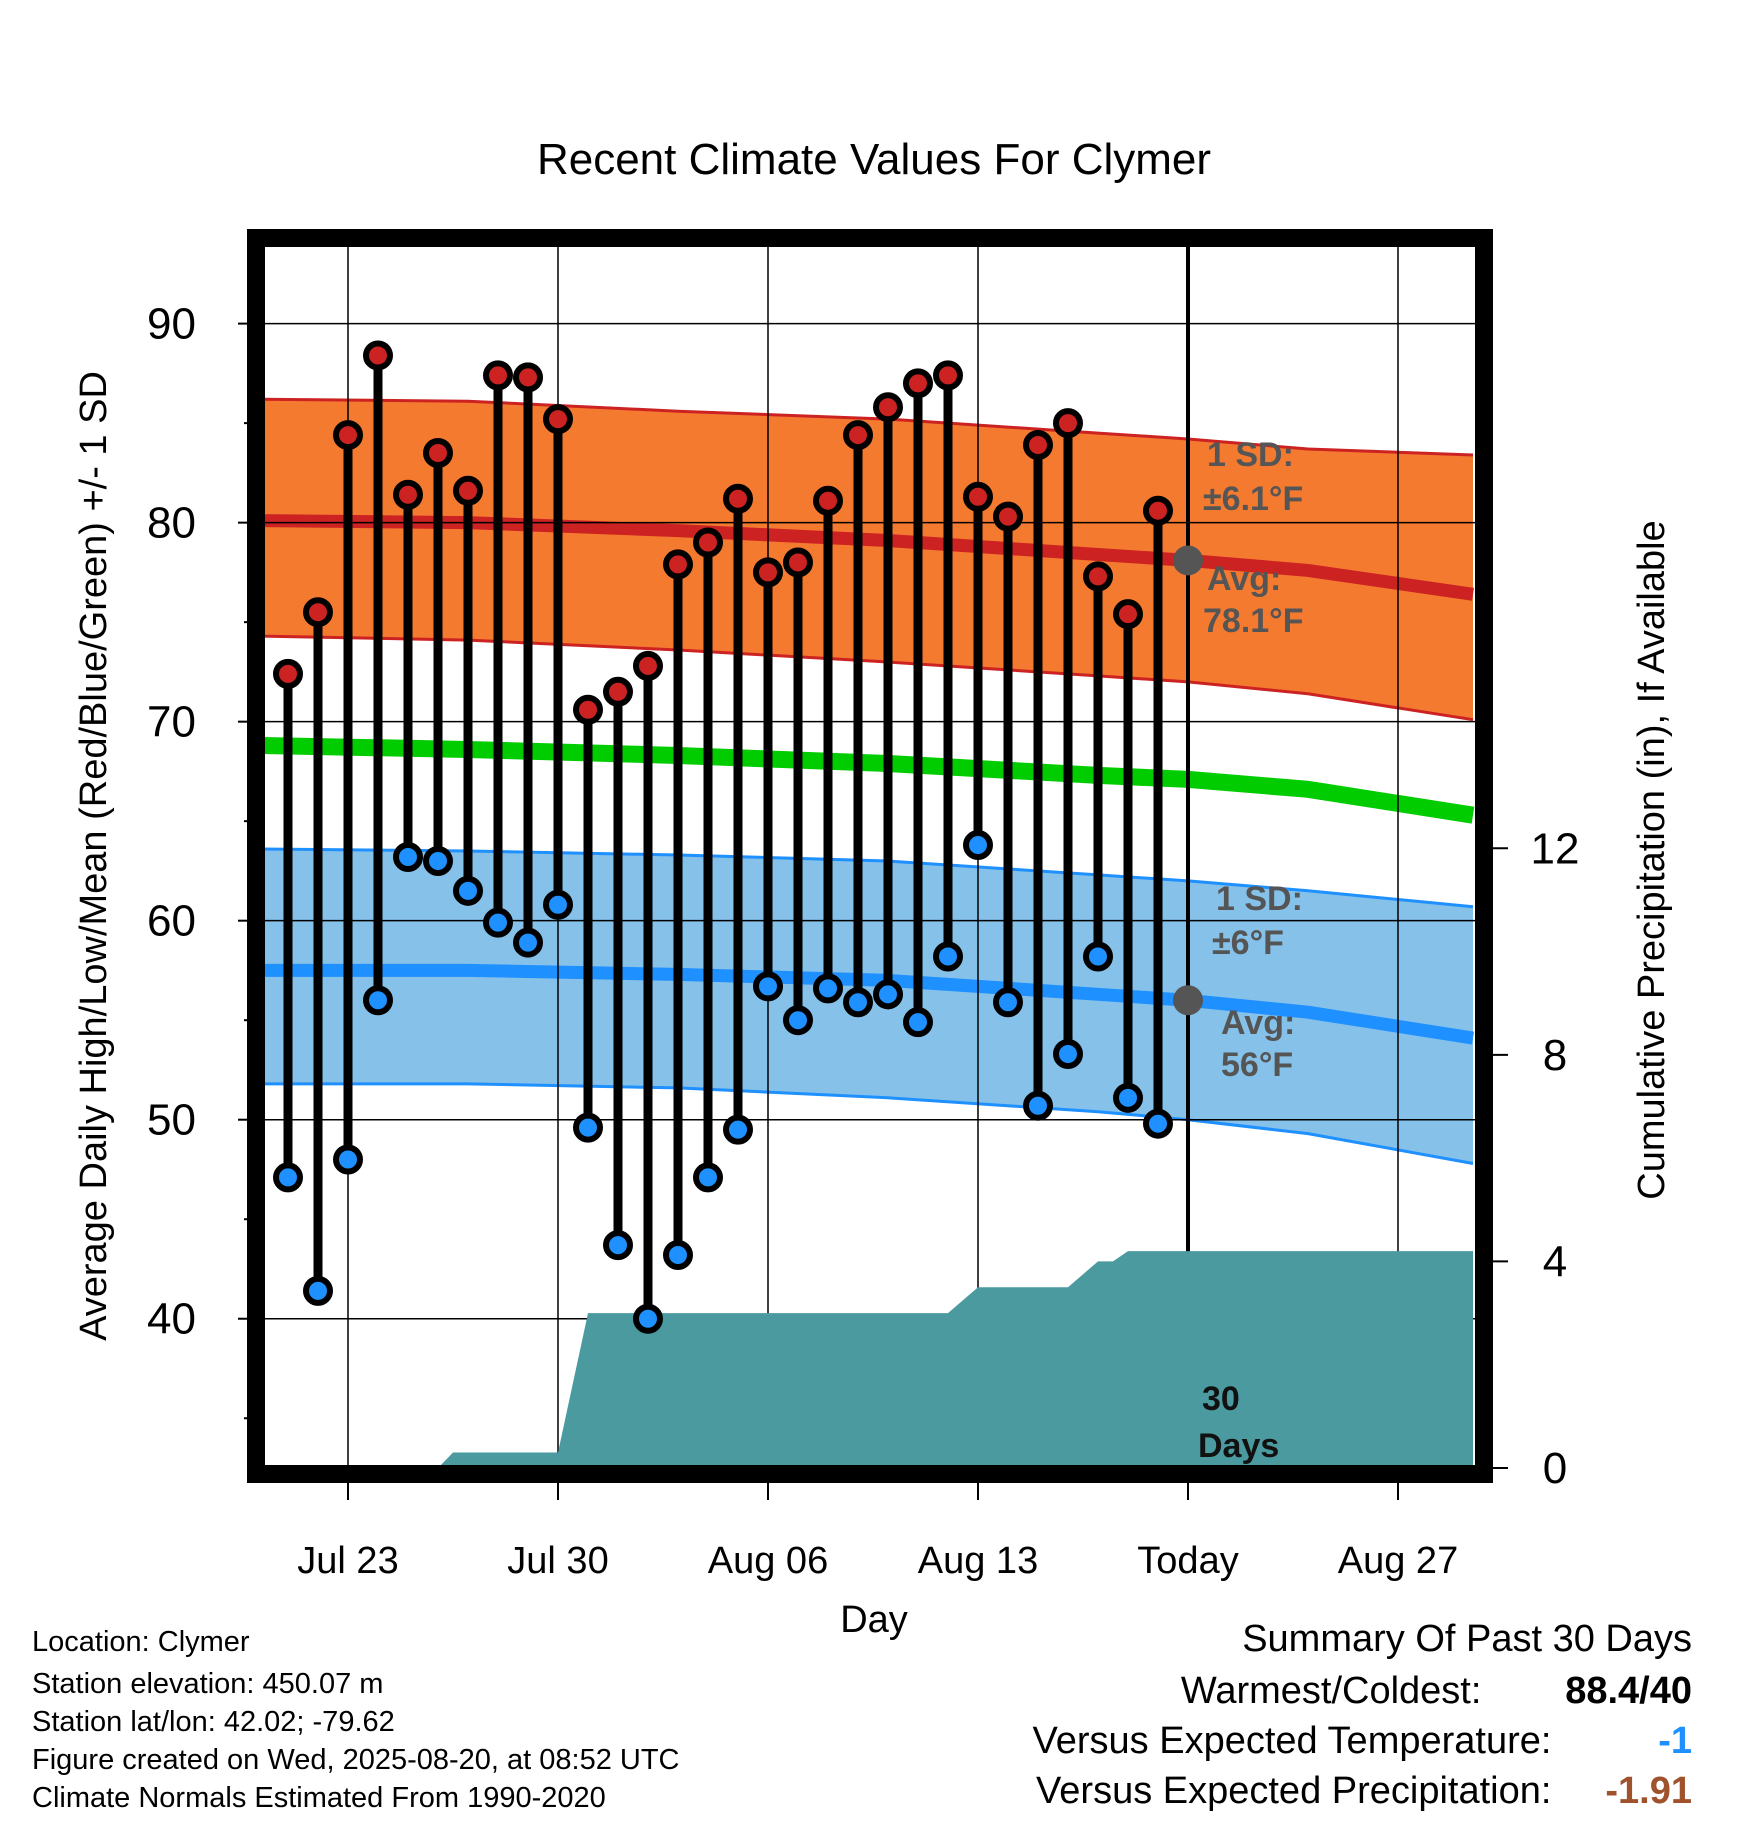 Image resolution: width=1748 pixels, height=1828 pixels. I want to click on y2tick-label-4: 4, so click(1555, 1261).